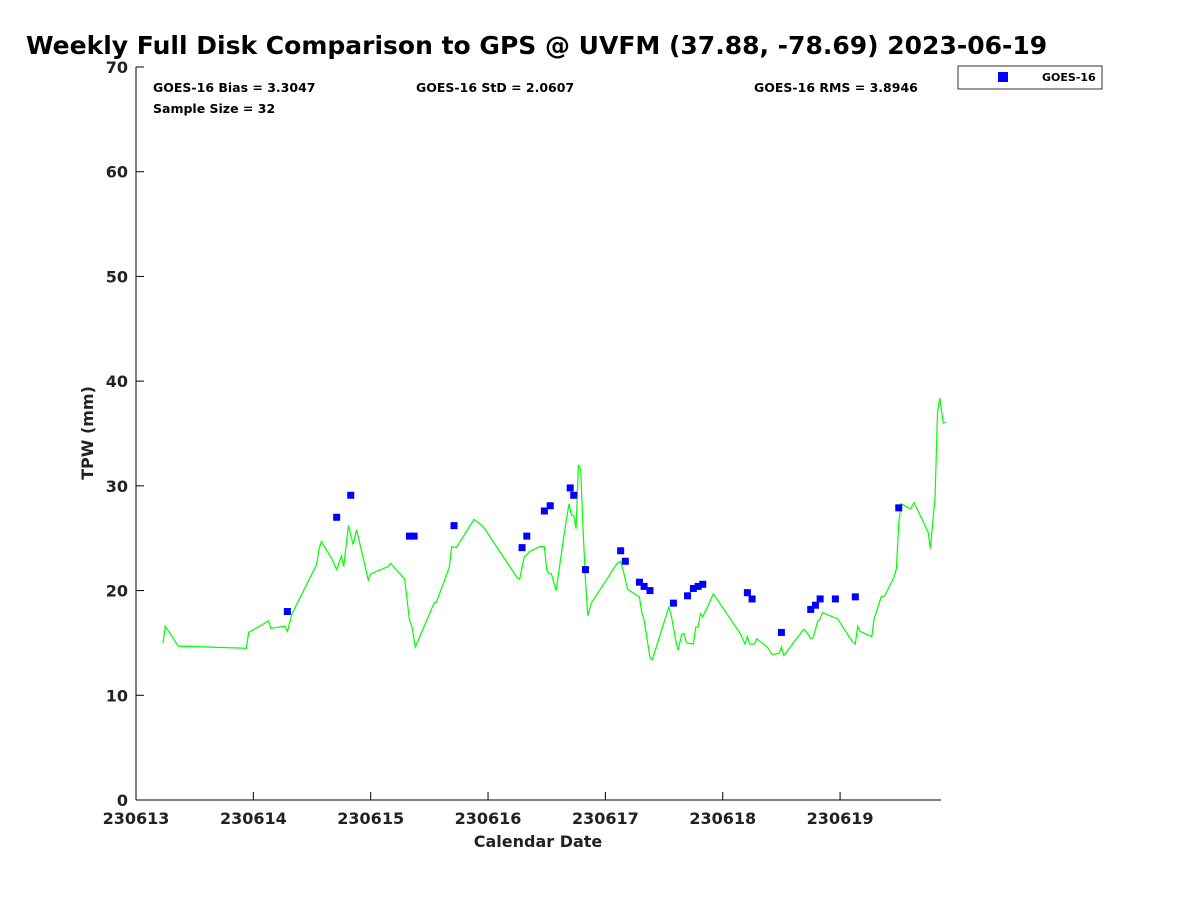 The width and height of the screenshot is (1200, 900). What do you see at coordinates (488, 818) in the screenshot?
I see `x-tick-label: 230616` at bounding box center [488, 818].